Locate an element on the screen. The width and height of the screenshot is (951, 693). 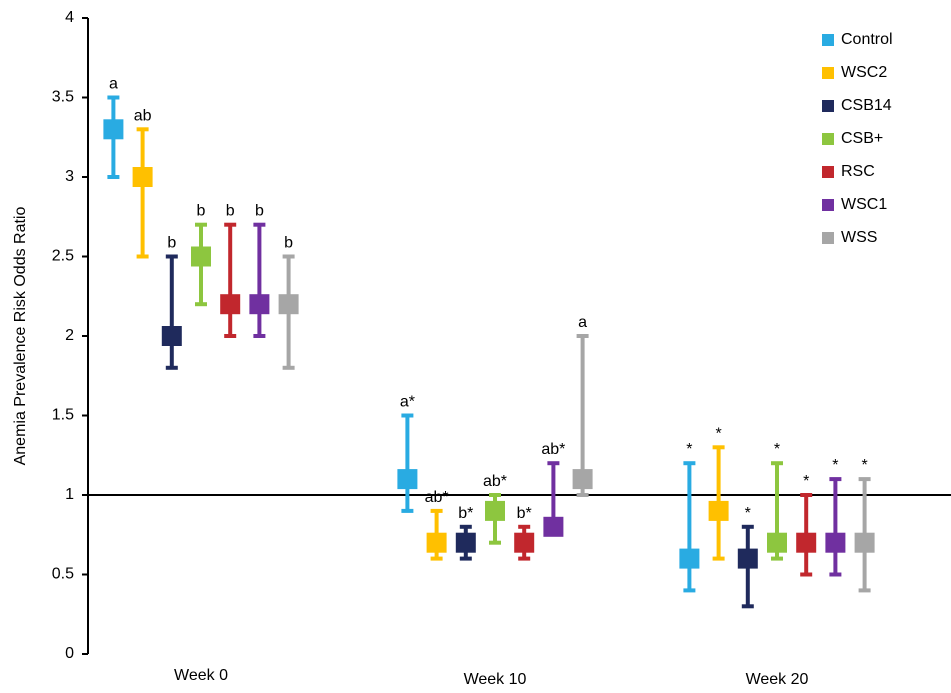
significance-label: ab is located at coordinates (143, 115).